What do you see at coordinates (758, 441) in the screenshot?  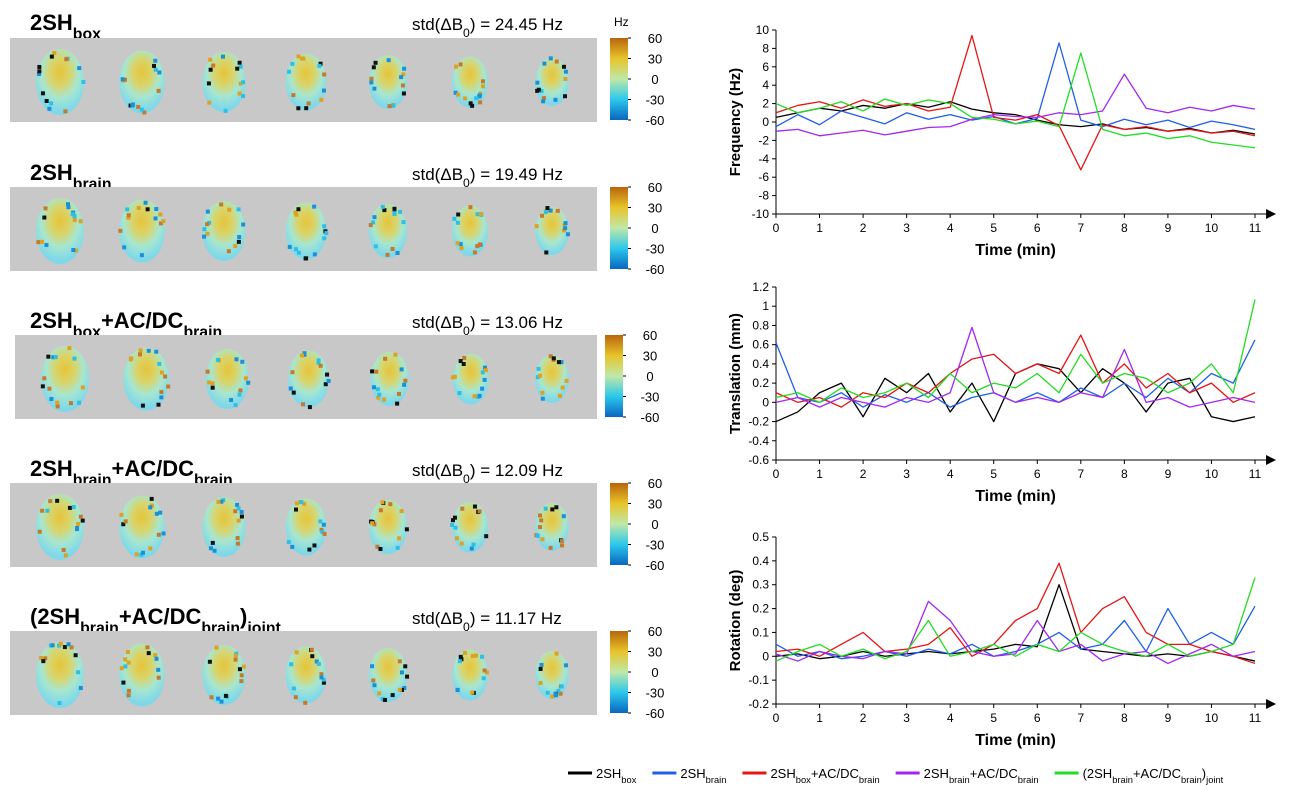 I see `y-tick-label: -0.4` at bounding box center [758, 441].